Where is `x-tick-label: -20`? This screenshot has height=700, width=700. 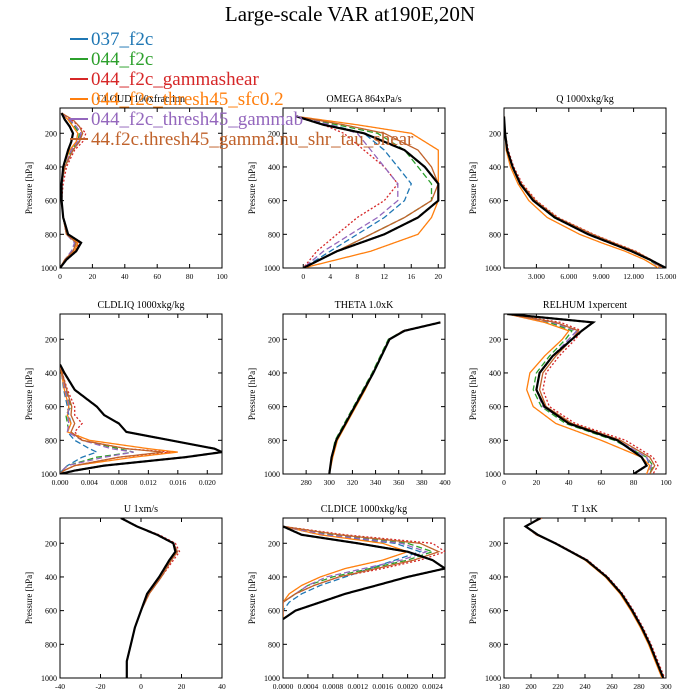 x-tick-label: -20 is located at coordinates (101, 686).